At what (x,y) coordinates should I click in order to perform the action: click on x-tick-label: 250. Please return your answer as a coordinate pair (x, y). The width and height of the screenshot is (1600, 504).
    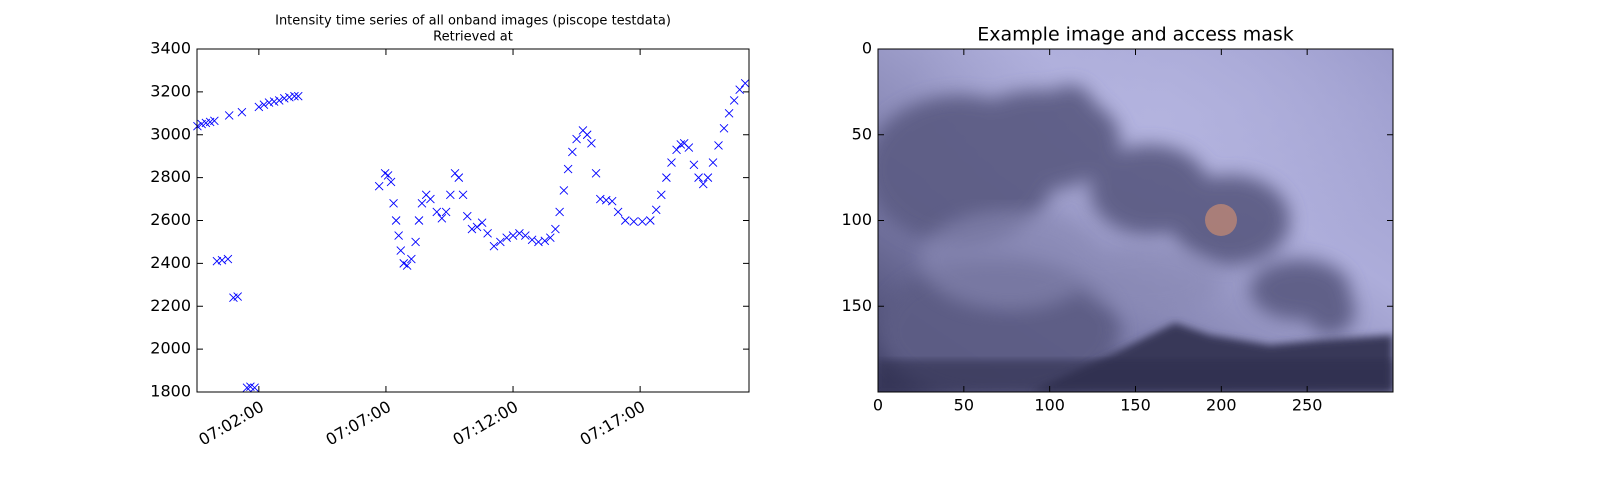
    Looking at the image, I should click on (1307, 405).